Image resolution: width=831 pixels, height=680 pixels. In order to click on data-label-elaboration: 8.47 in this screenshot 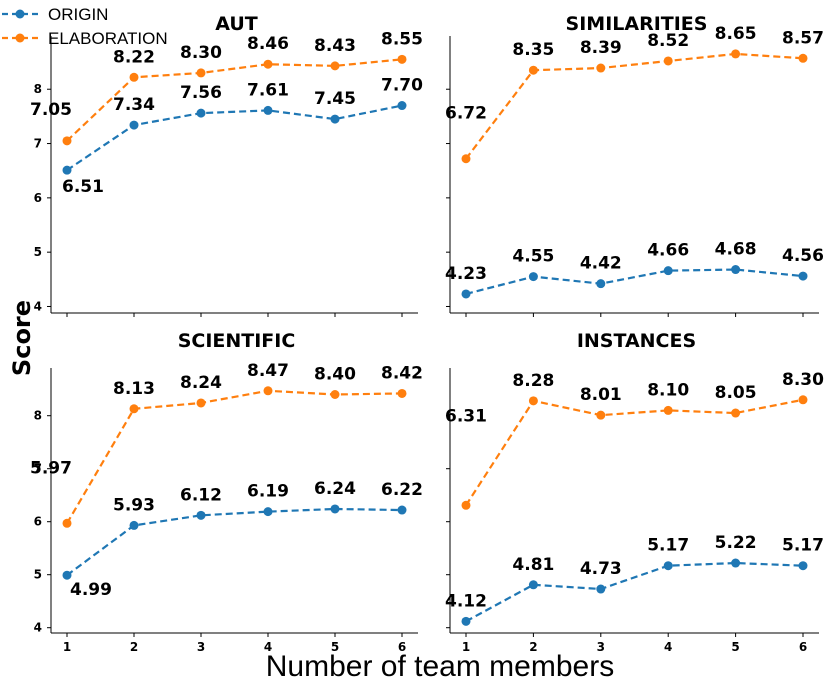, I will do `click(268, 371)`.